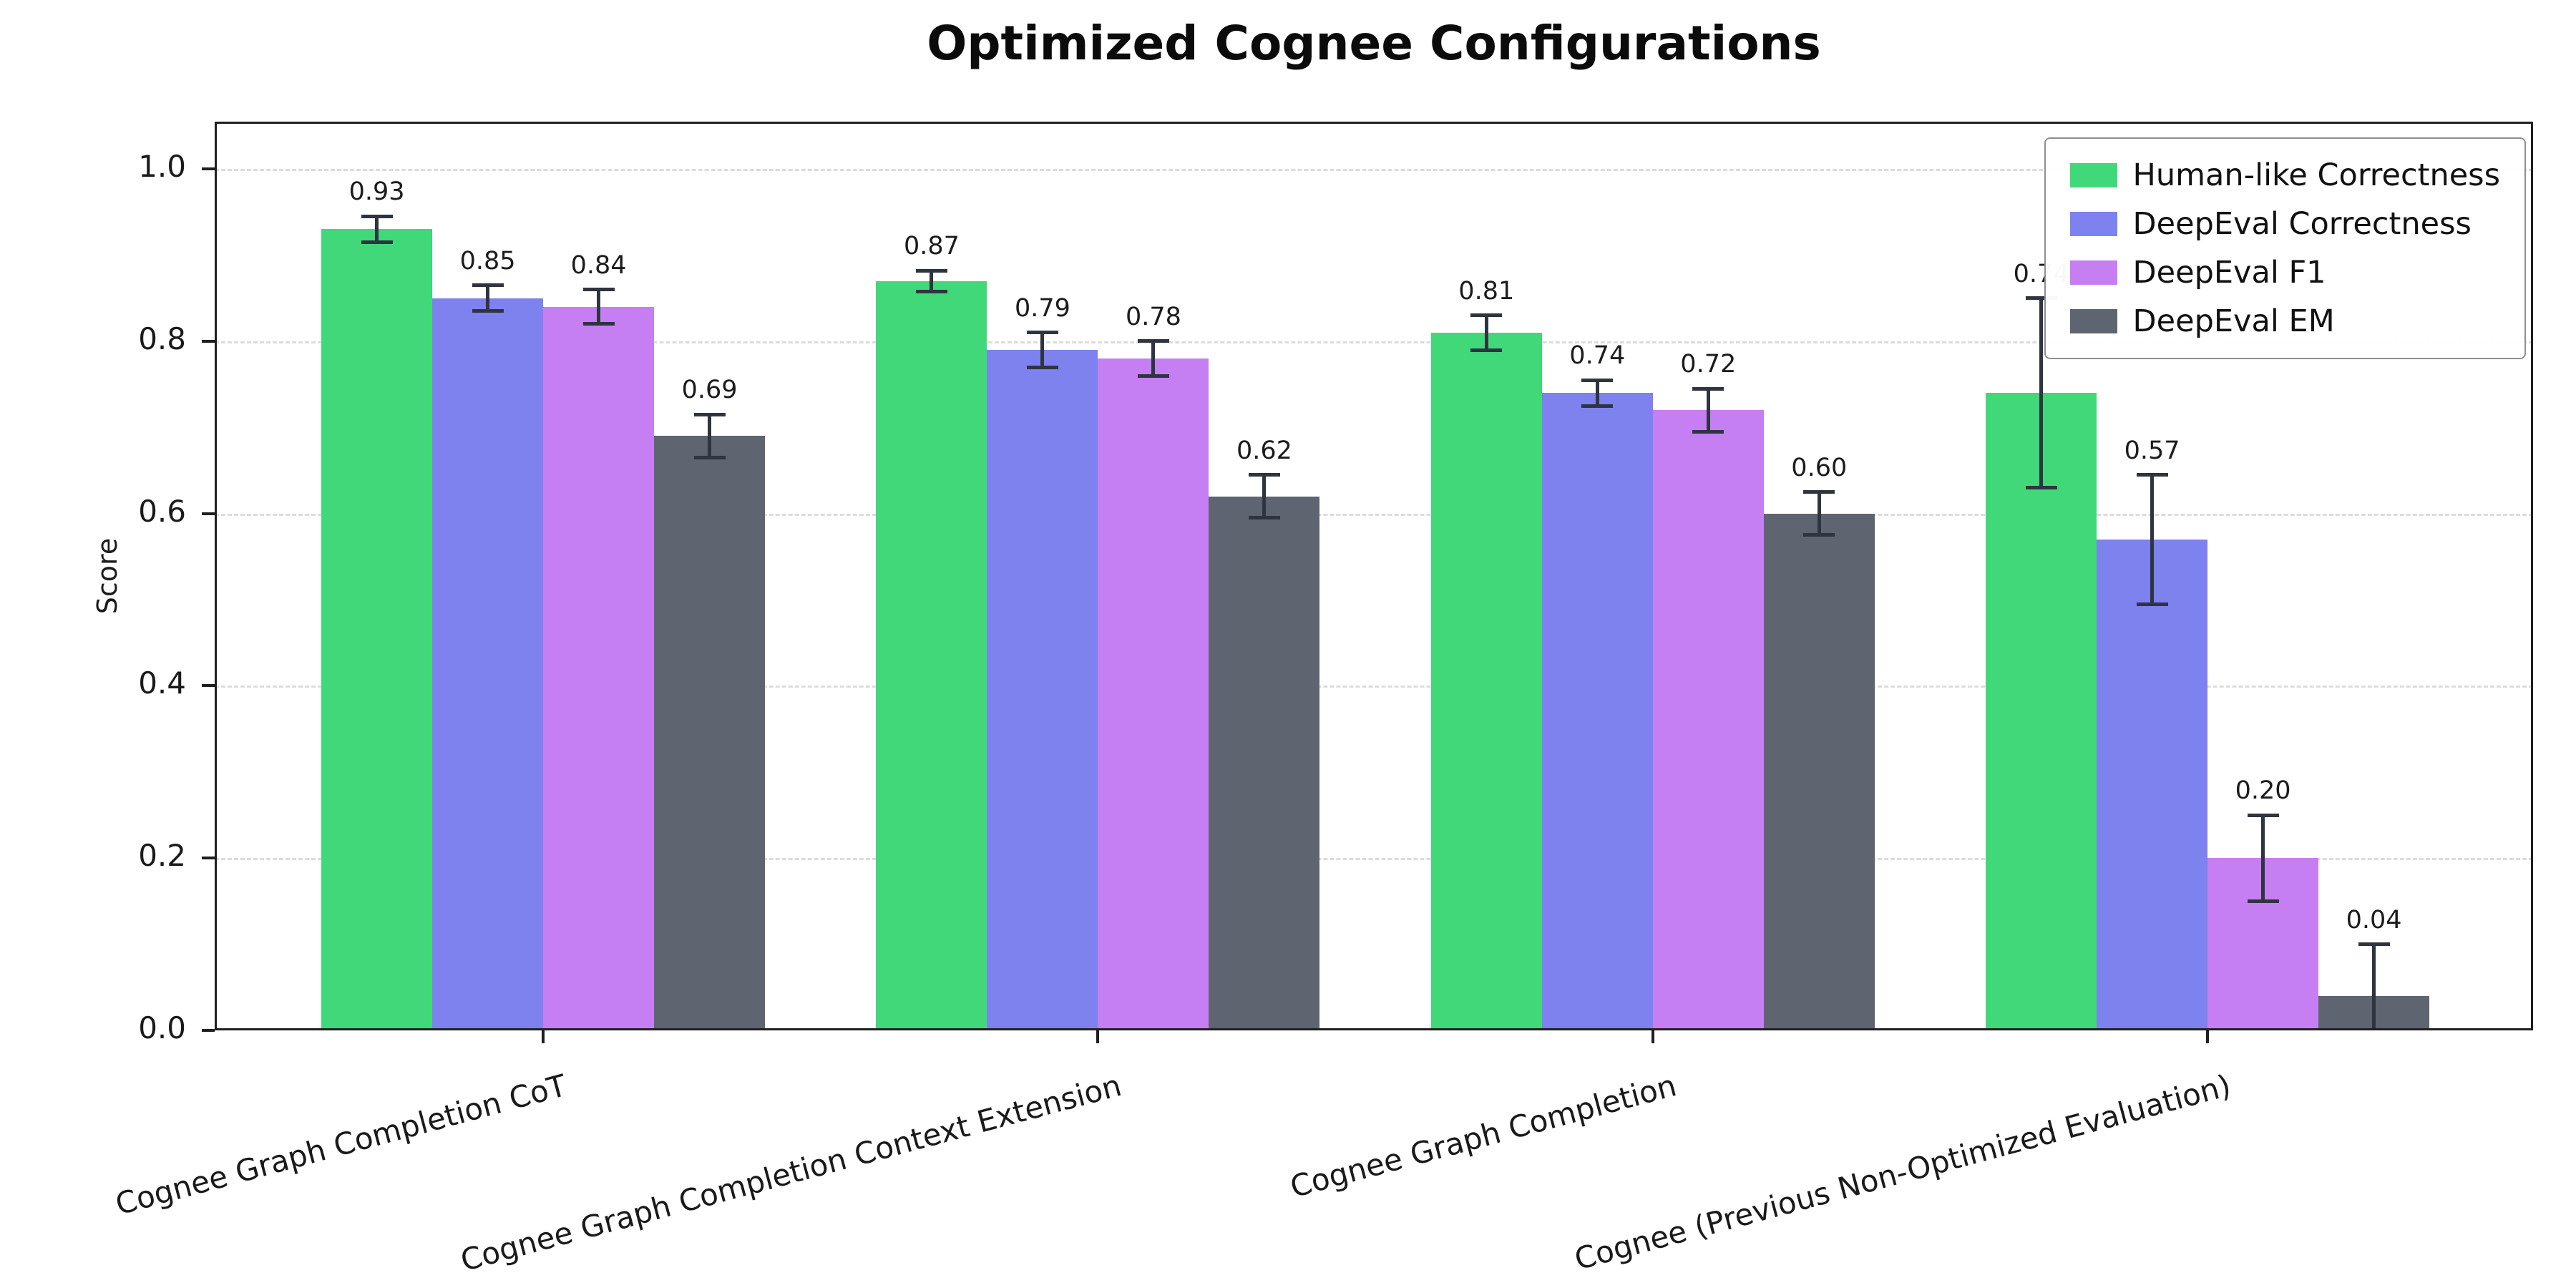 The height and width of the screenshot is (1288, 2576). Describe the element at coordinates (1483, 1136) in the screenshot. I see `x-tick-label: Cognee Graph Completion` at that location.